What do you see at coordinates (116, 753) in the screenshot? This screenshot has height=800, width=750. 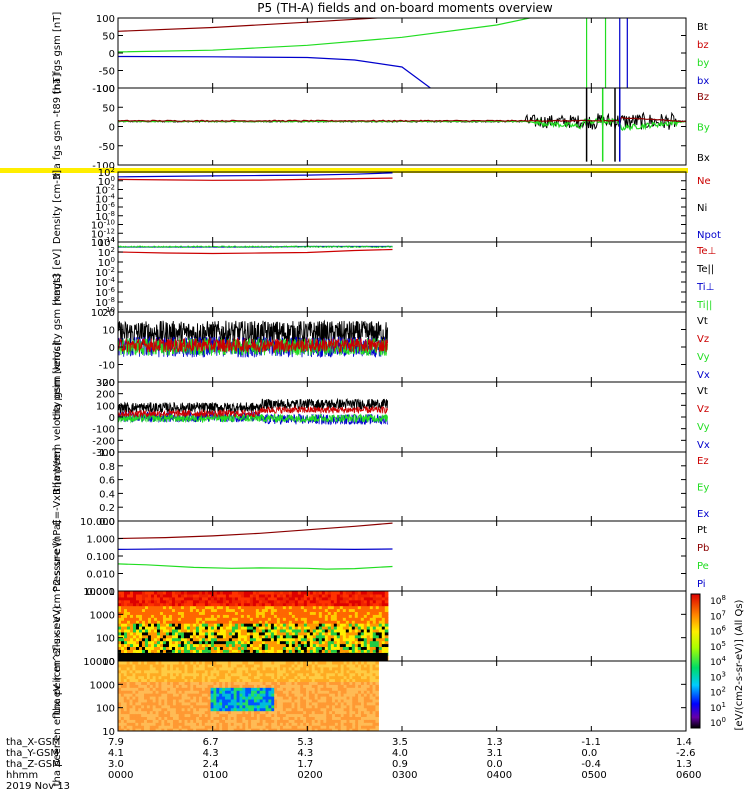 I see `footer-value: 4.1` at bounding box center [116, 753].